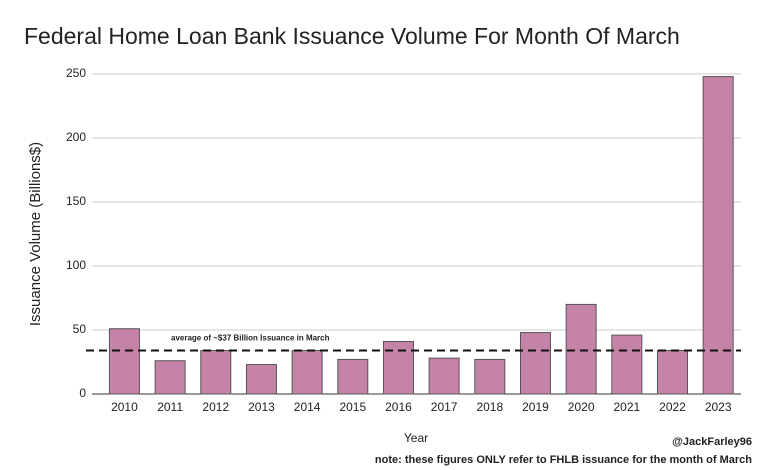  Describe the element at coordinates (535, 407) in the screenshot. I see `x-tick-label: 2019` at that location.